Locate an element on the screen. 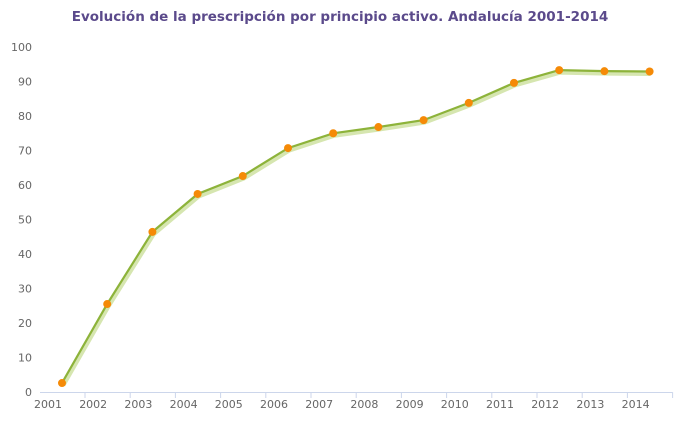 The height and width of the screenshot is (423, 680). y-tick-label: 40 is located at coordinates (25, 254).